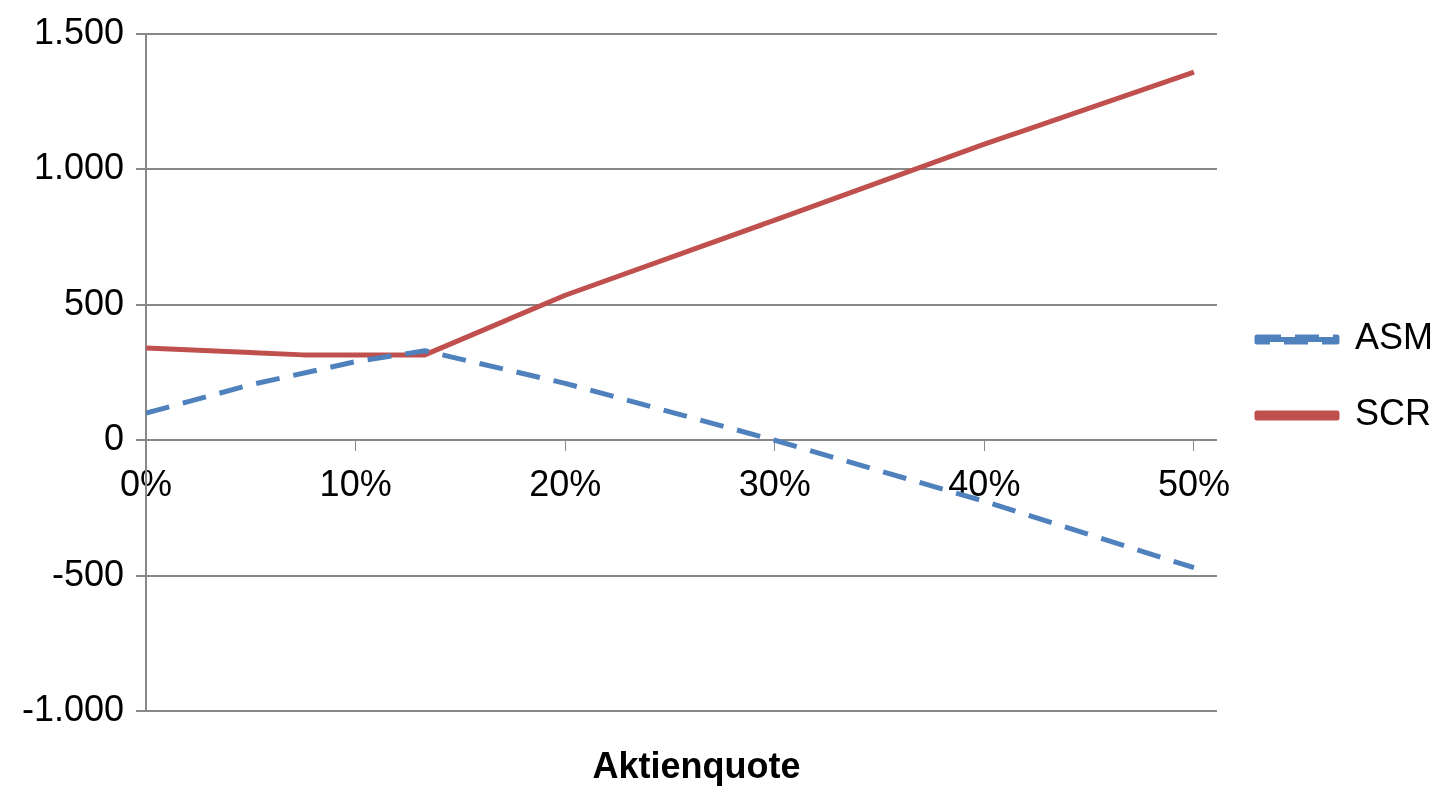 The image size is (1453, 793). What do you see at coordinates (146, 483) in the screenshot?
I see `x-tick-label: 0%` at bounding box center [146, 483].